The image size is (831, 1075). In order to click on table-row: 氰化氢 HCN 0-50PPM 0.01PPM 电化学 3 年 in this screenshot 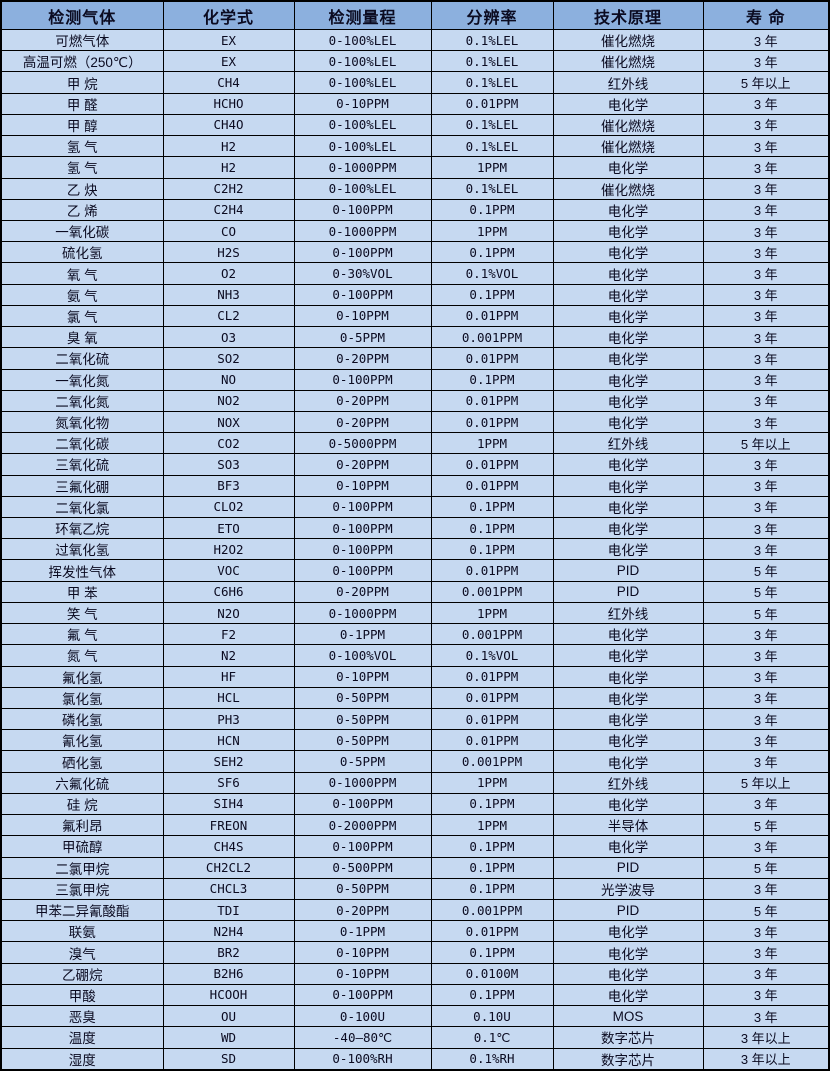, I will do `click(415, 740)`.